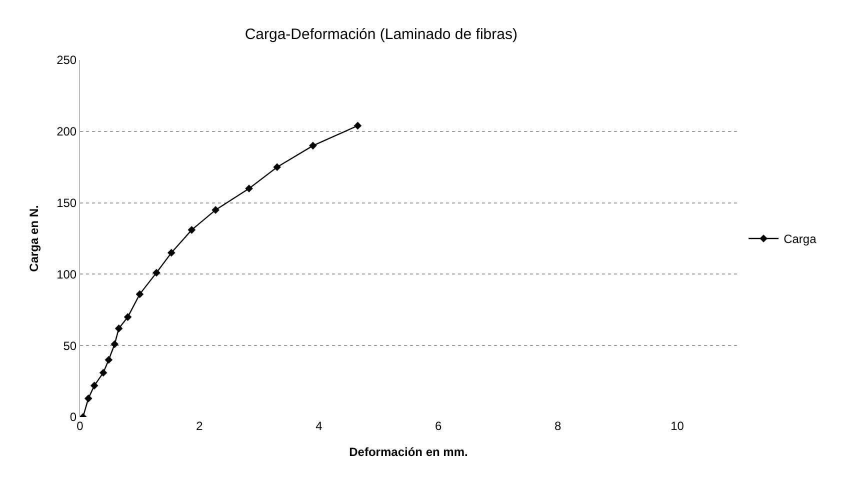 The width and height of the screenshot is (847, 477). Describe the element at coordinates (66, 60) in the screenshot. I see `y-tick-label: 250` at that location.